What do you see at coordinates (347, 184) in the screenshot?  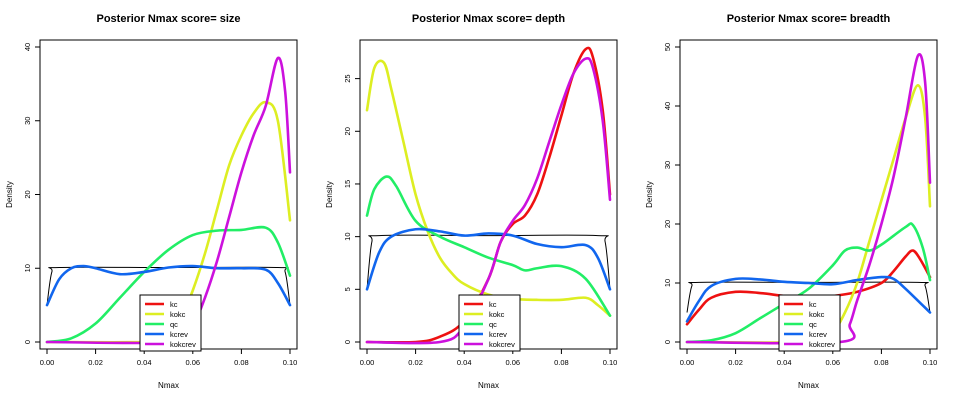 I see `y-tick-label: 15` at bounding box center [347, 184].